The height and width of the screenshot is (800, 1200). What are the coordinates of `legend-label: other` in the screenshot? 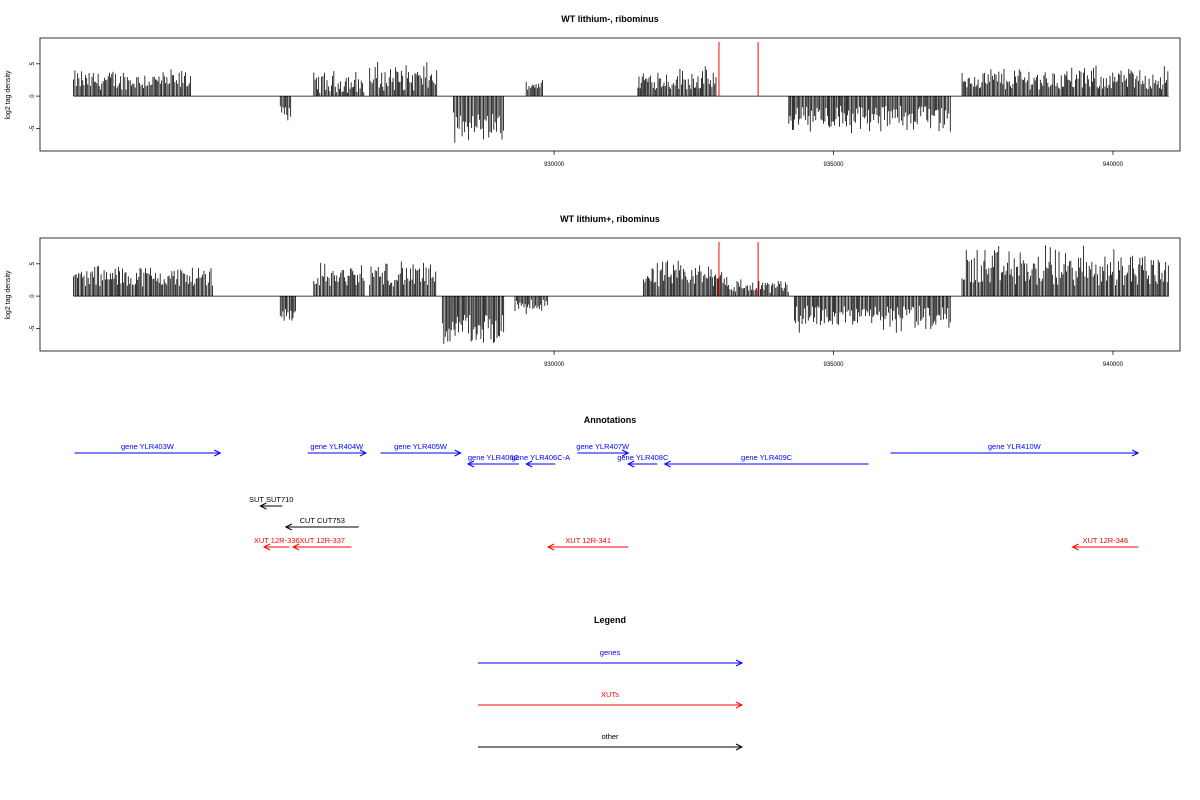 It's located at (610, 736).